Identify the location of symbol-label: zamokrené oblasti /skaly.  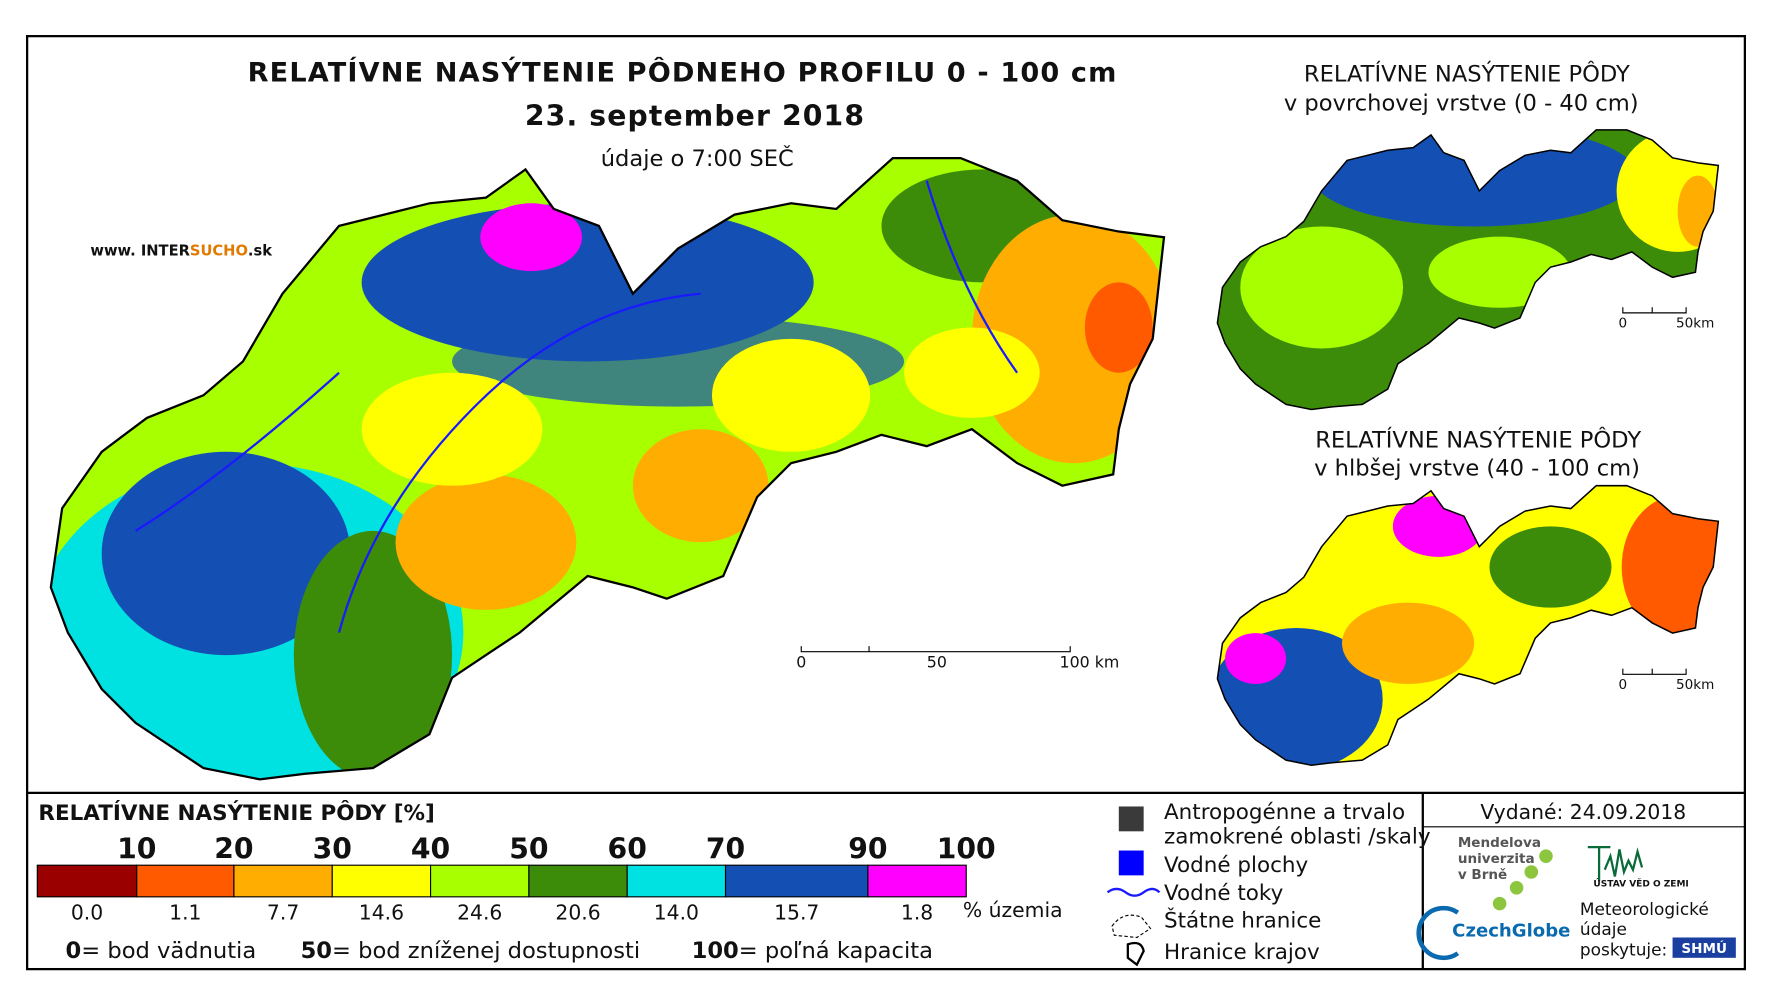
(1297, 837).